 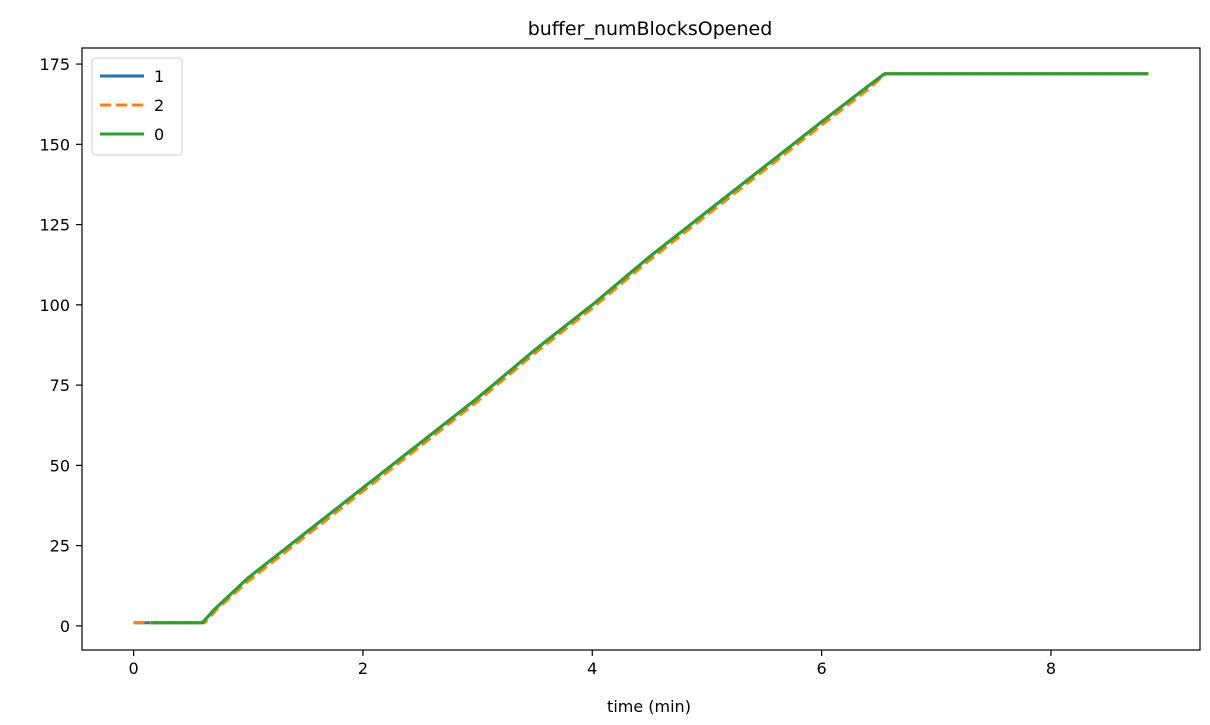 What do you see at coordinates (159, 76) in the screenshot?
I see `legend-label-1: 1` at bounding box center [159, 76].